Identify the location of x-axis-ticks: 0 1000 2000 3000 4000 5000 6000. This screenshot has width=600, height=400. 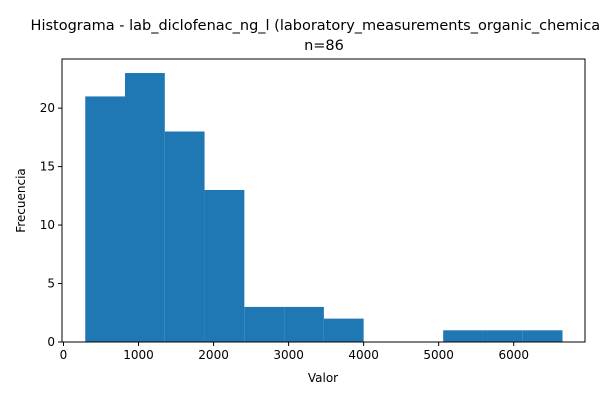
(294, 352).